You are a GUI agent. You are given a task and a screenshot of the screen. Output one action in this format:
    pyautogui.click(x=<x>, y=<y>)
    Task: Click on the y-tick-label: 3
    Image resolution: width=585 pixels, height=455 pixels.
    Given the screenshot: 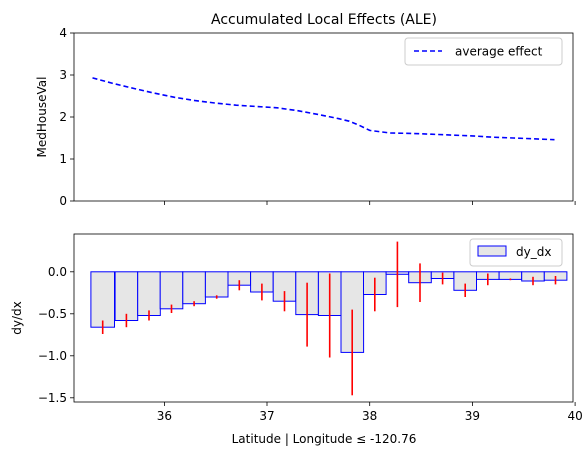 What is the action you would take?
    pyautogui.click(x=63, y=75)
    